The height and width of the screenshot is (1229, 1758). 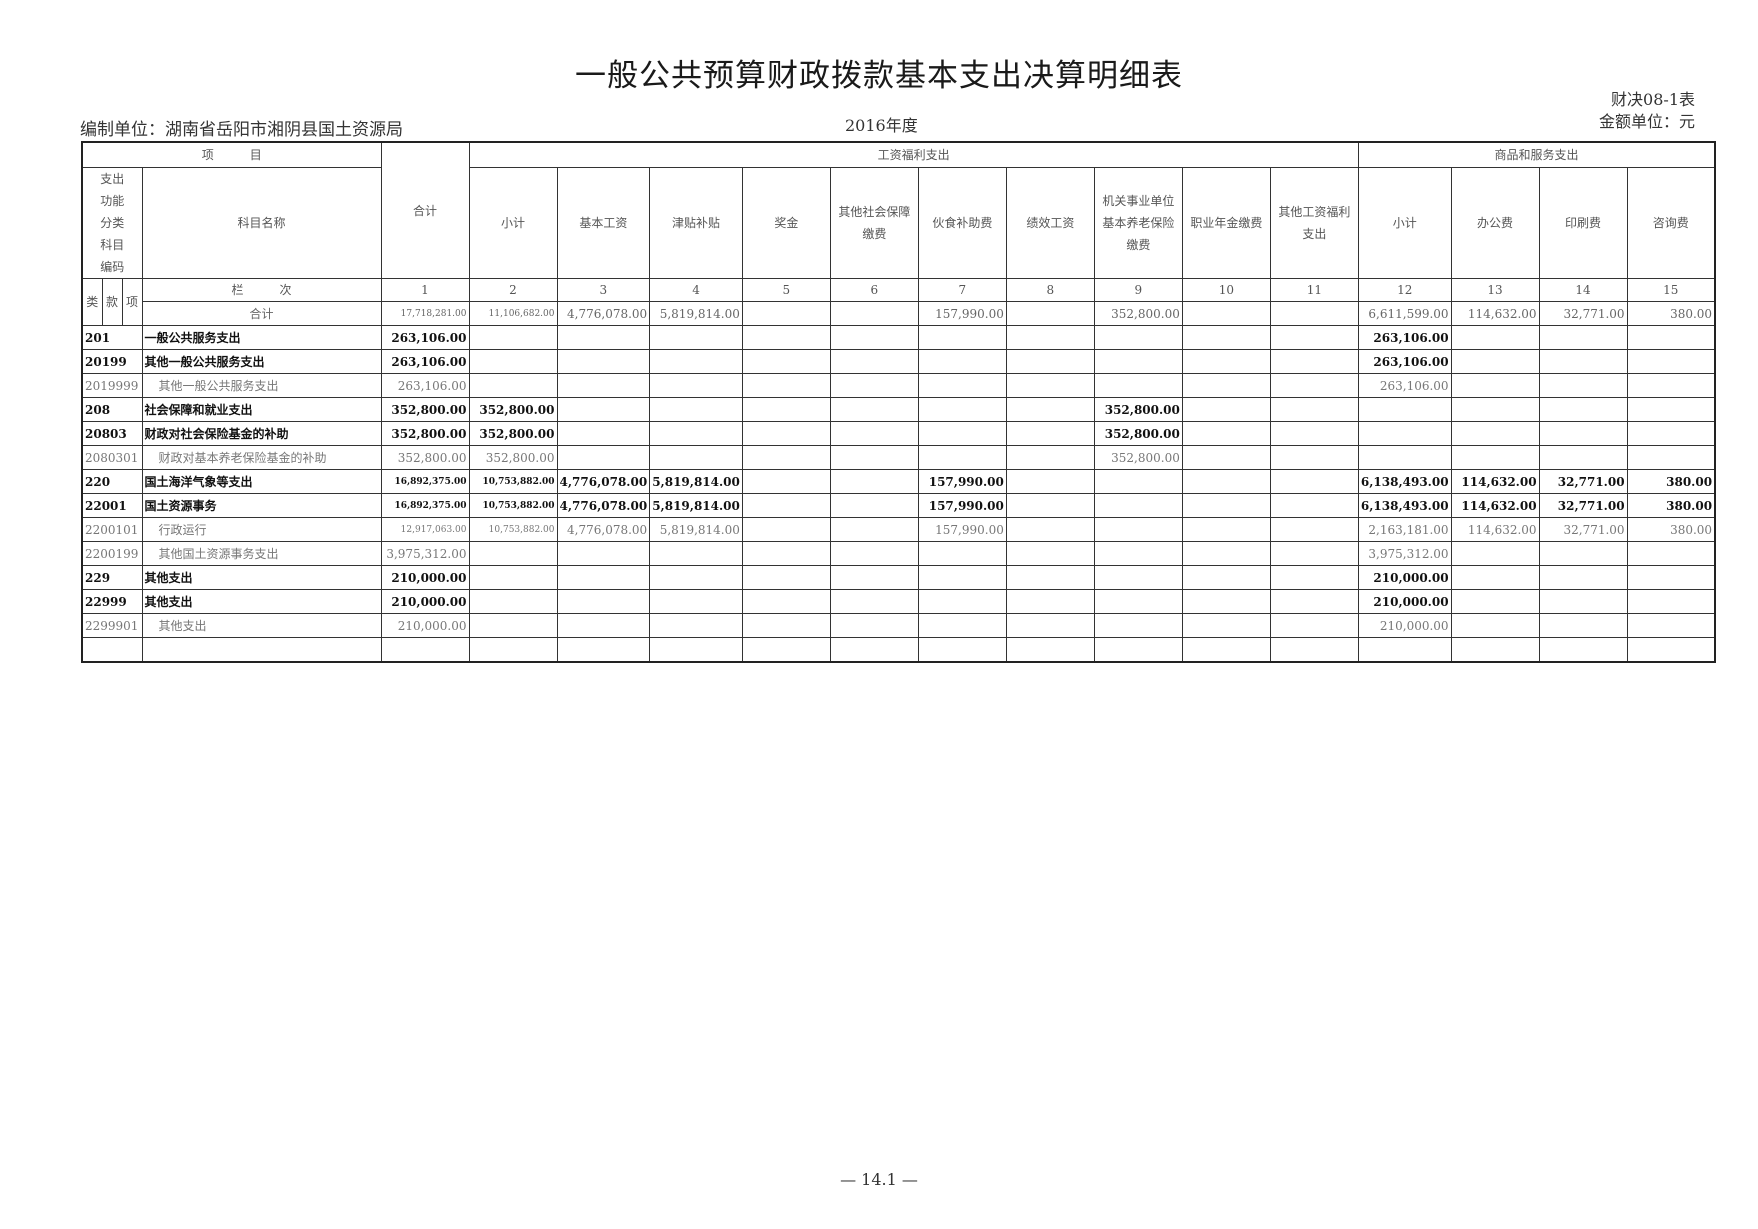 What do you see at coordinates (513, 313) in the screenshot?
I see `total-cell: 11,106,682.00` at bounding box center [513, 313].